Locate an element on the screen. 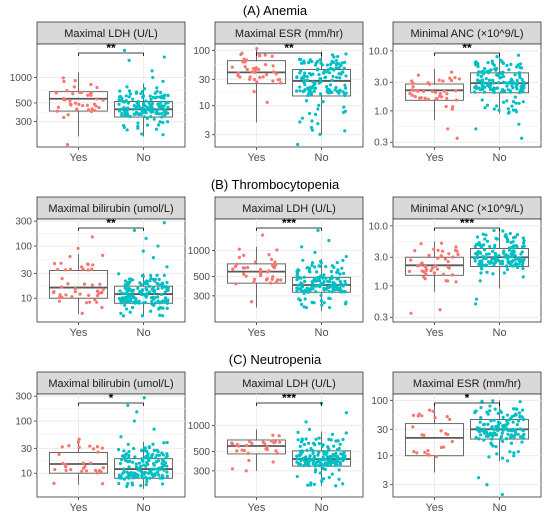 This screenshot has height=521, width=550. y-tick-label: 1000 is located at coordinates (199, 426).